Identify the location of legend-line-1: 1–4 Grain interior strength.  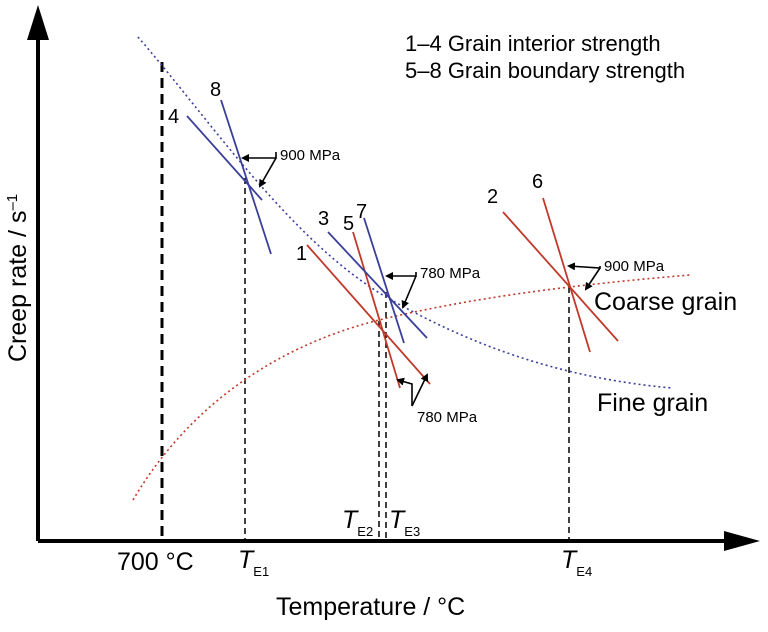
(533, 43).